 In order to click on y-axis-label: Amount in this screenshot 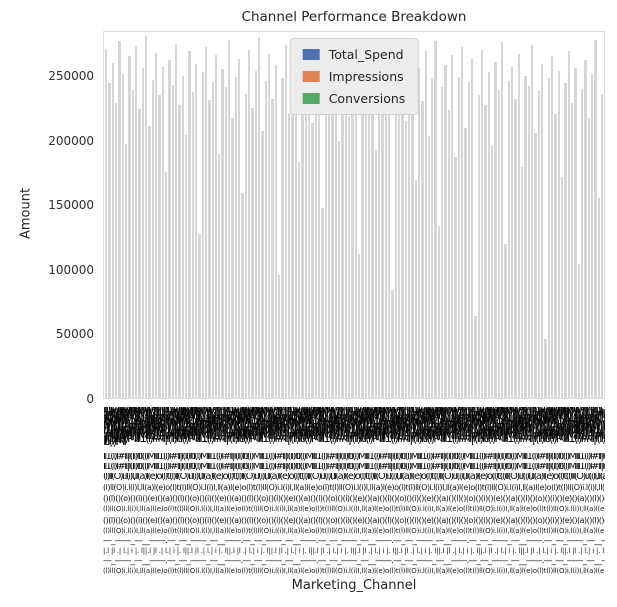, I will do `click(26, 213)`.